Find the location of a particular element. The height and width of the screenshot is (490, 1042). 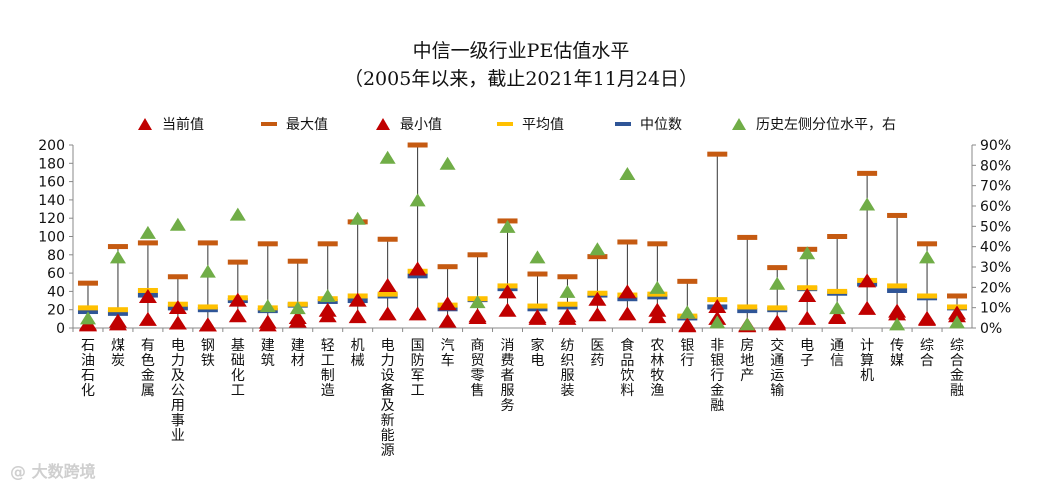

x-tick-label: 综合 is located at coordinates (927, 353).